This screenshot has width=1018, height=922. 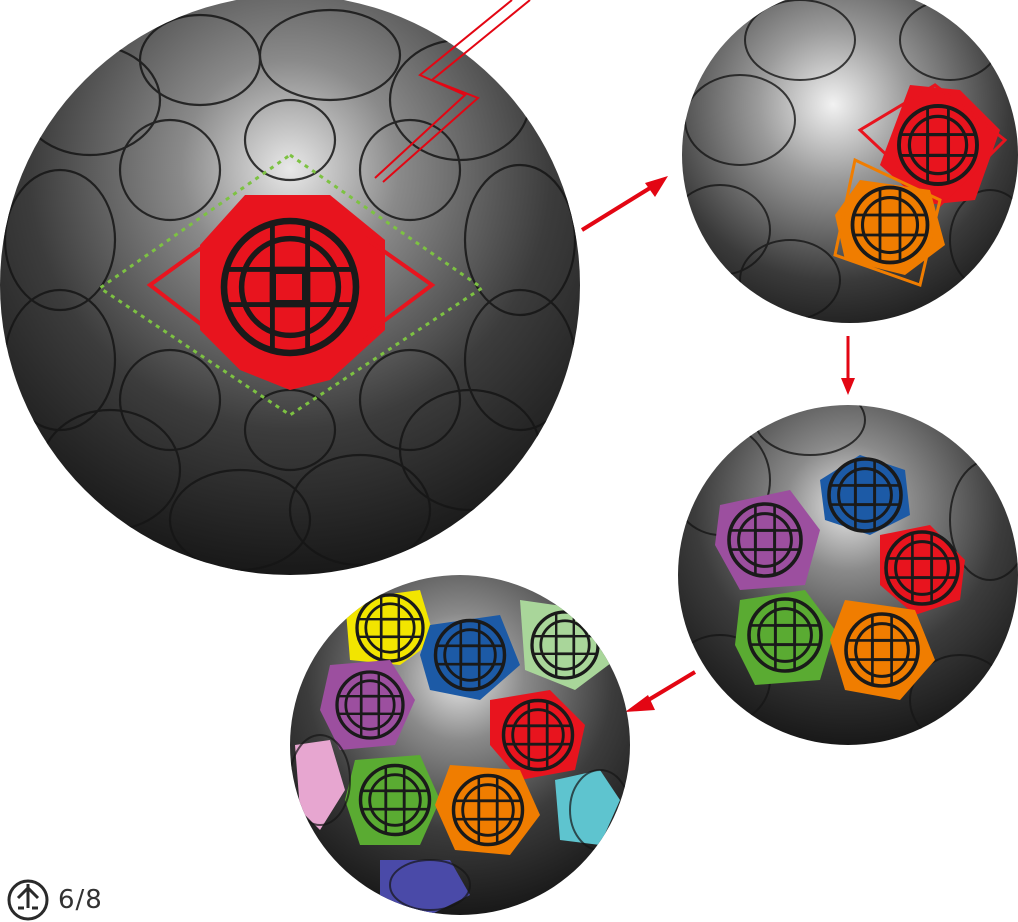 I want to click on brand-symbol-icon, so click(x=28, y=900).